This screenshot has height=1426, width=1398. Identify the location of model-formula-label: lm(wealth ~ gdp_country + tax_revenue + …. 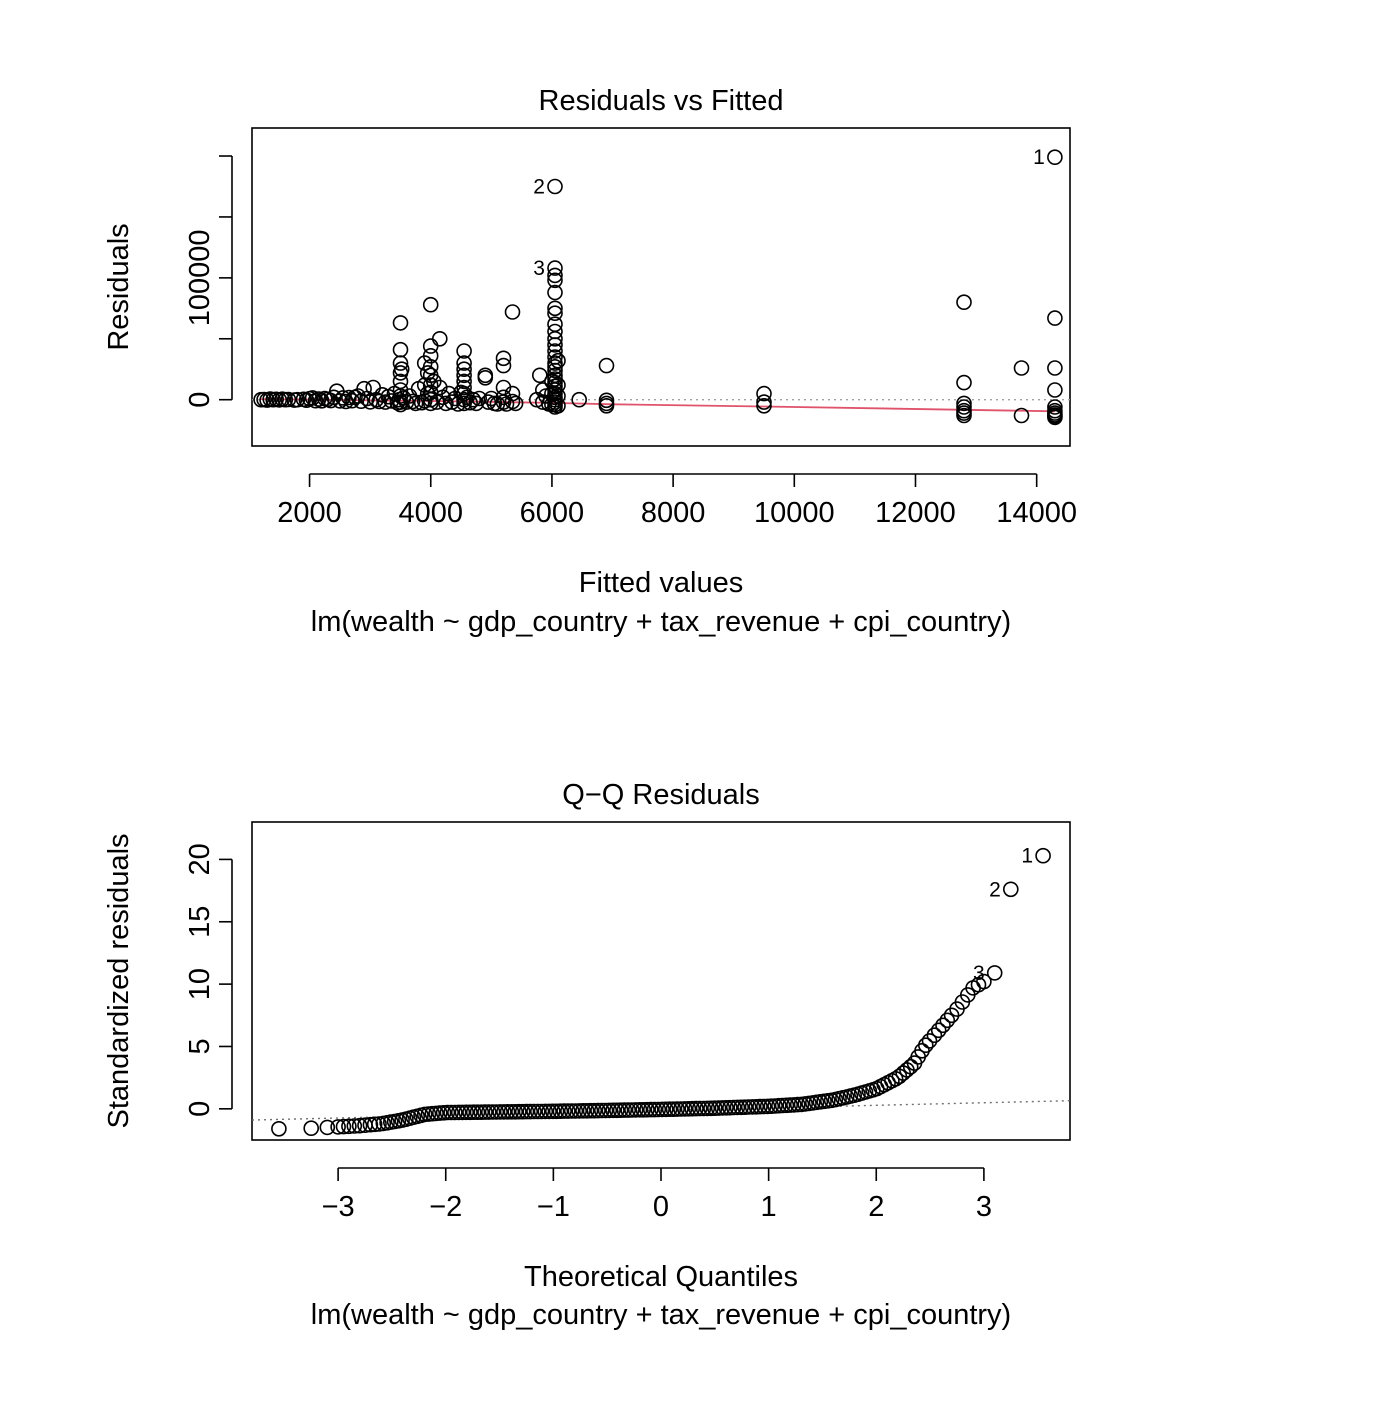
(661, 1315).